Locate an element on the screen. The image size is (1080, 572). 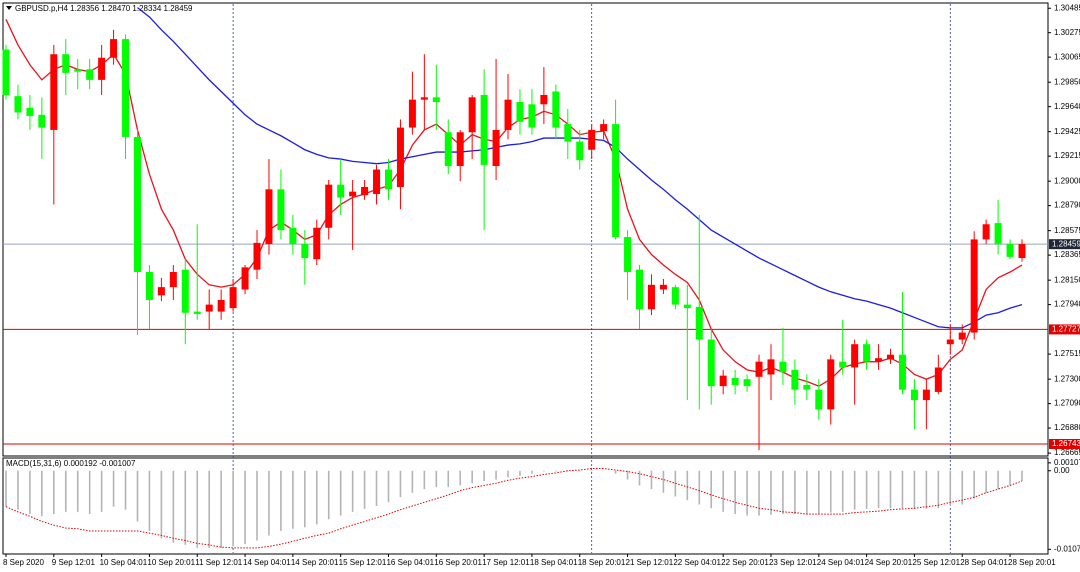
y-tick-label: 1.27300 is located at coordinates (1067, 378).